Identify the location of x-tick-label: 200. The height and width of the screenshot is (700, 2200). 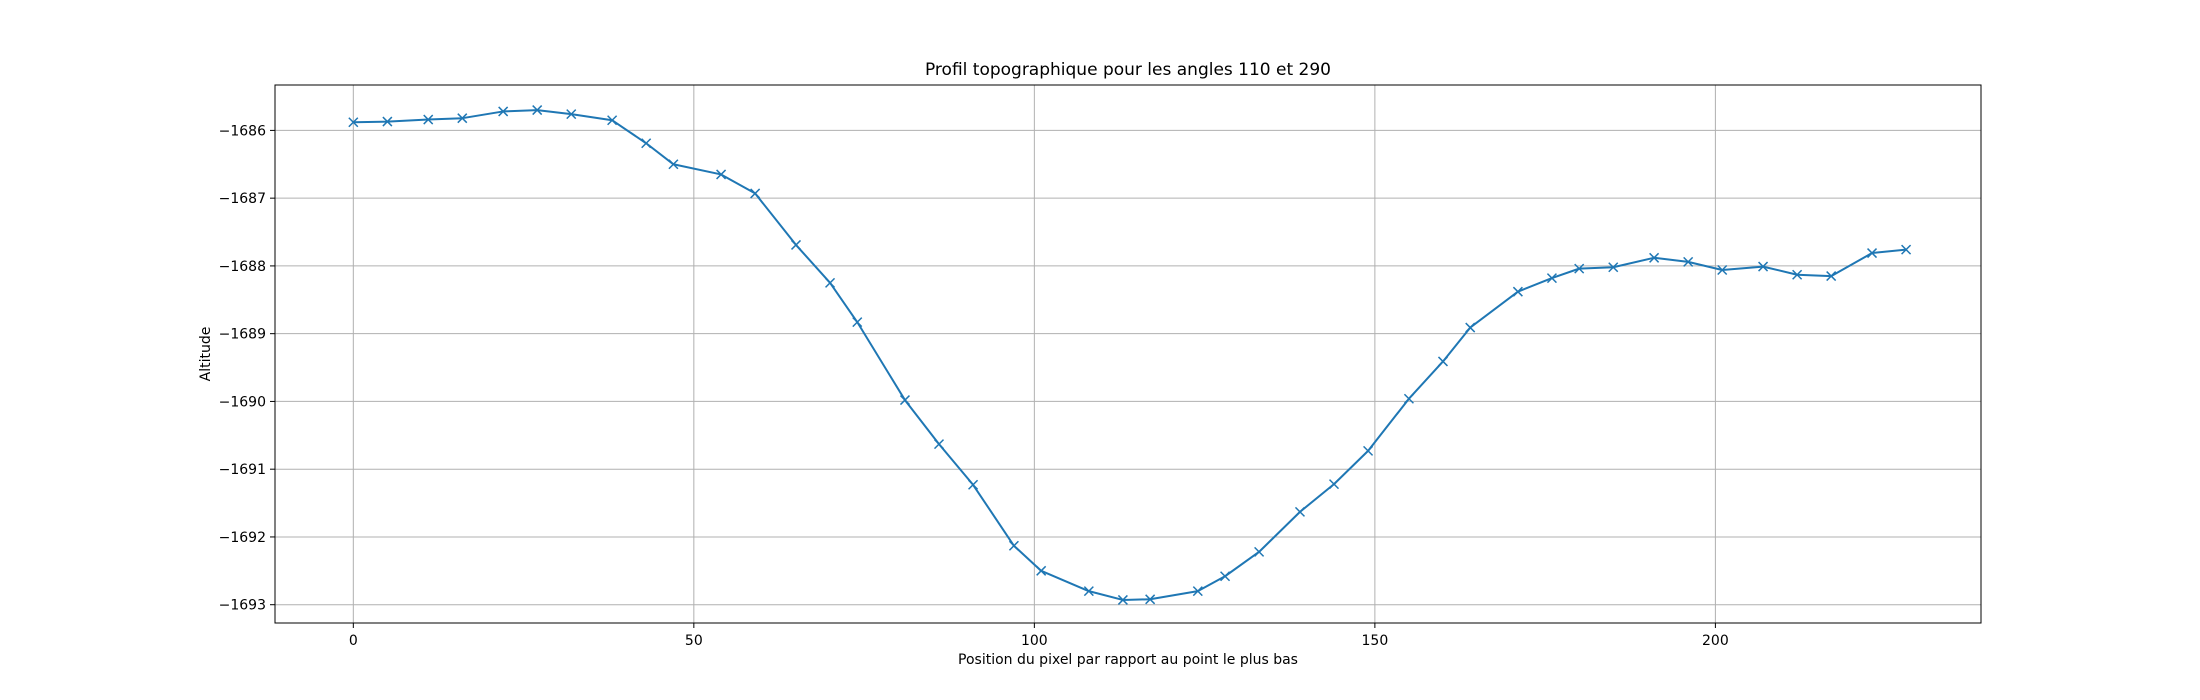
(1715, 641).